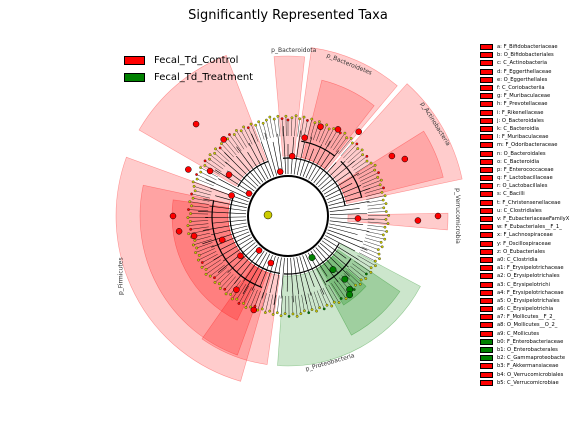 This screenshot has height=432, width=576. Describe the element at coordinates (525, 169) in the screenshot. I see `taxa-label: p: F_Enterococcaceae` at that location.